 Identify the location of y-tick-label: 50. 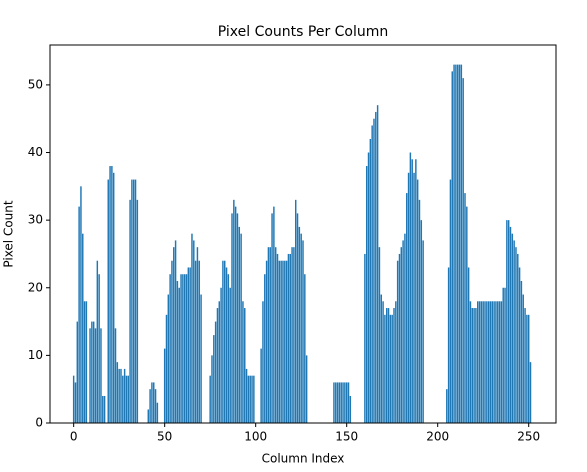
(35, 84).